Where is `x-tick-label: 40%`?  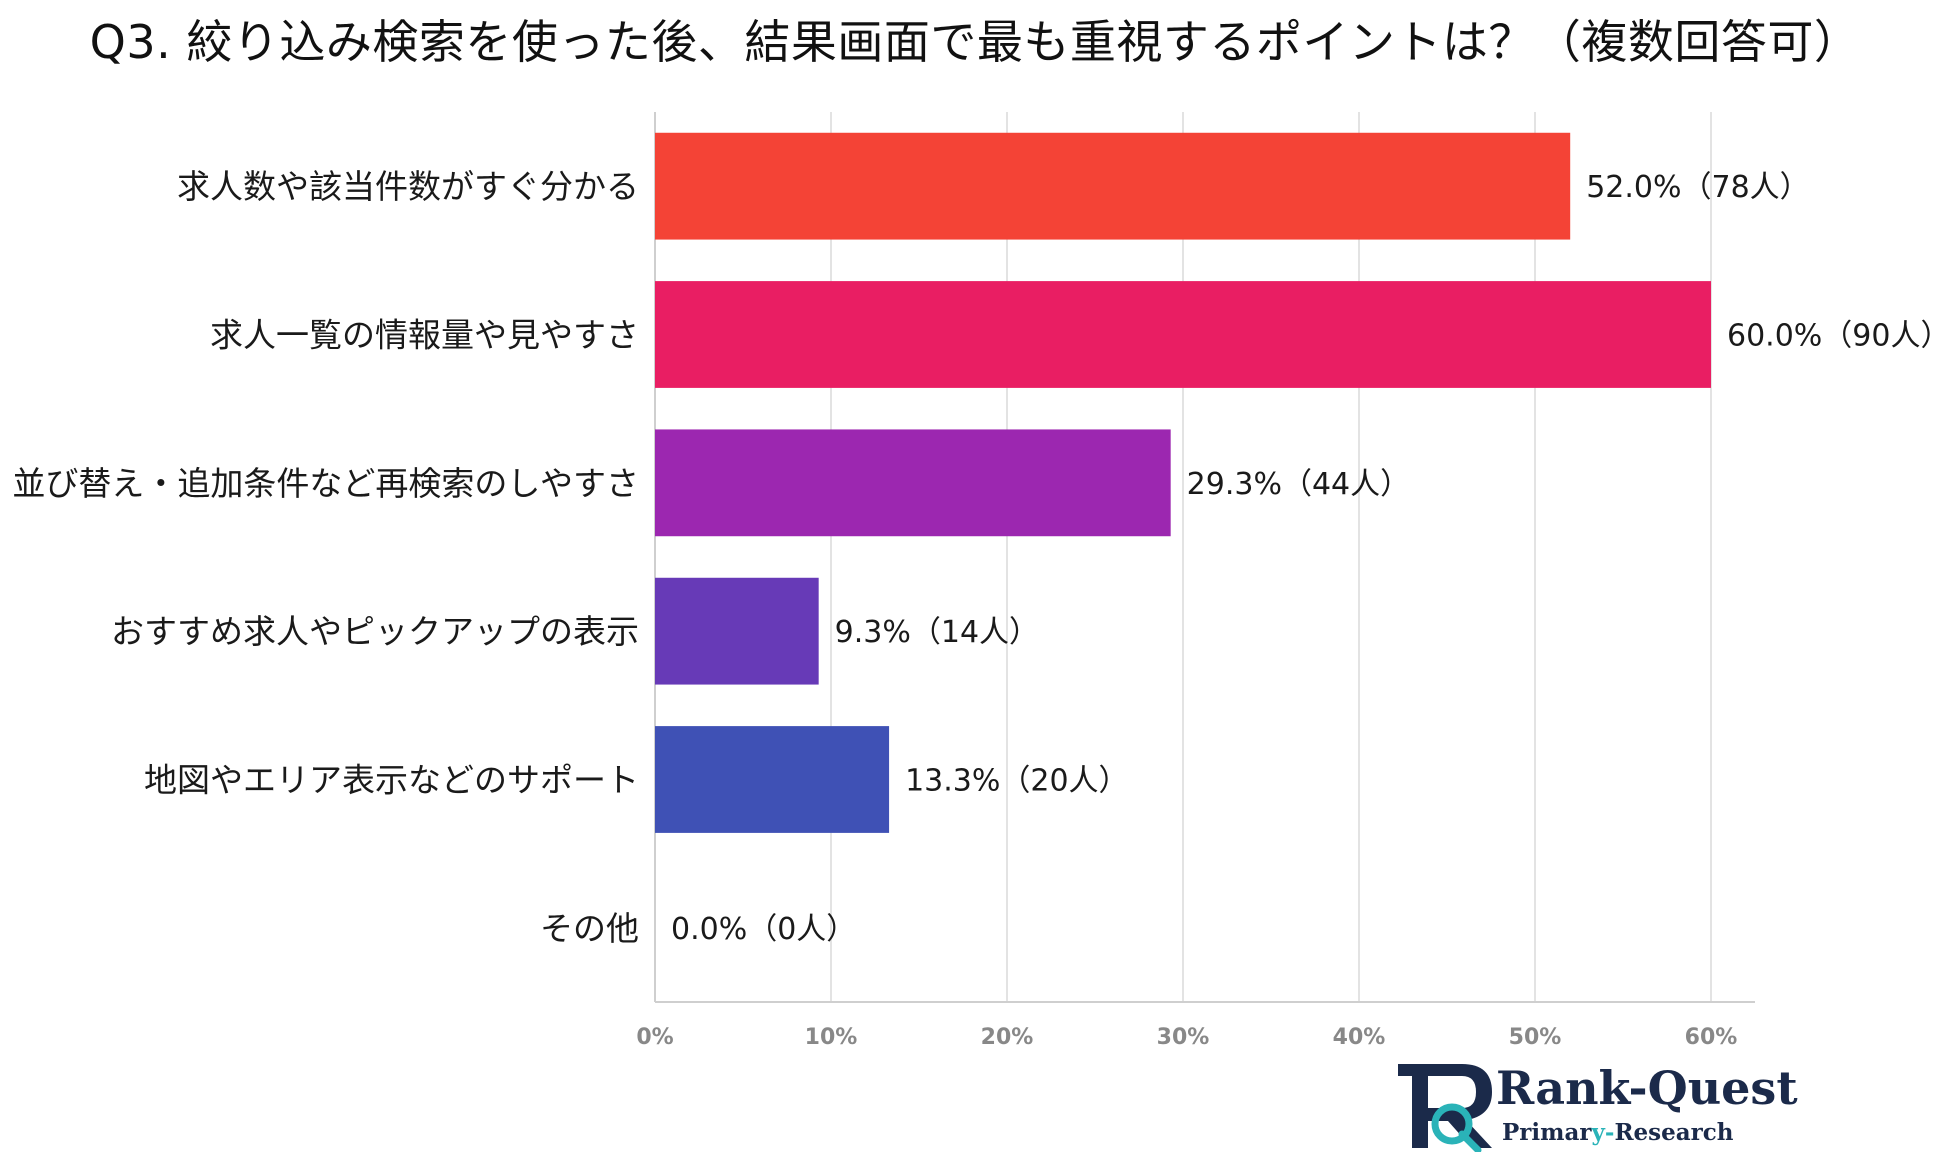 x-tick-label: 40% is located at coordinates (1359, 1037).